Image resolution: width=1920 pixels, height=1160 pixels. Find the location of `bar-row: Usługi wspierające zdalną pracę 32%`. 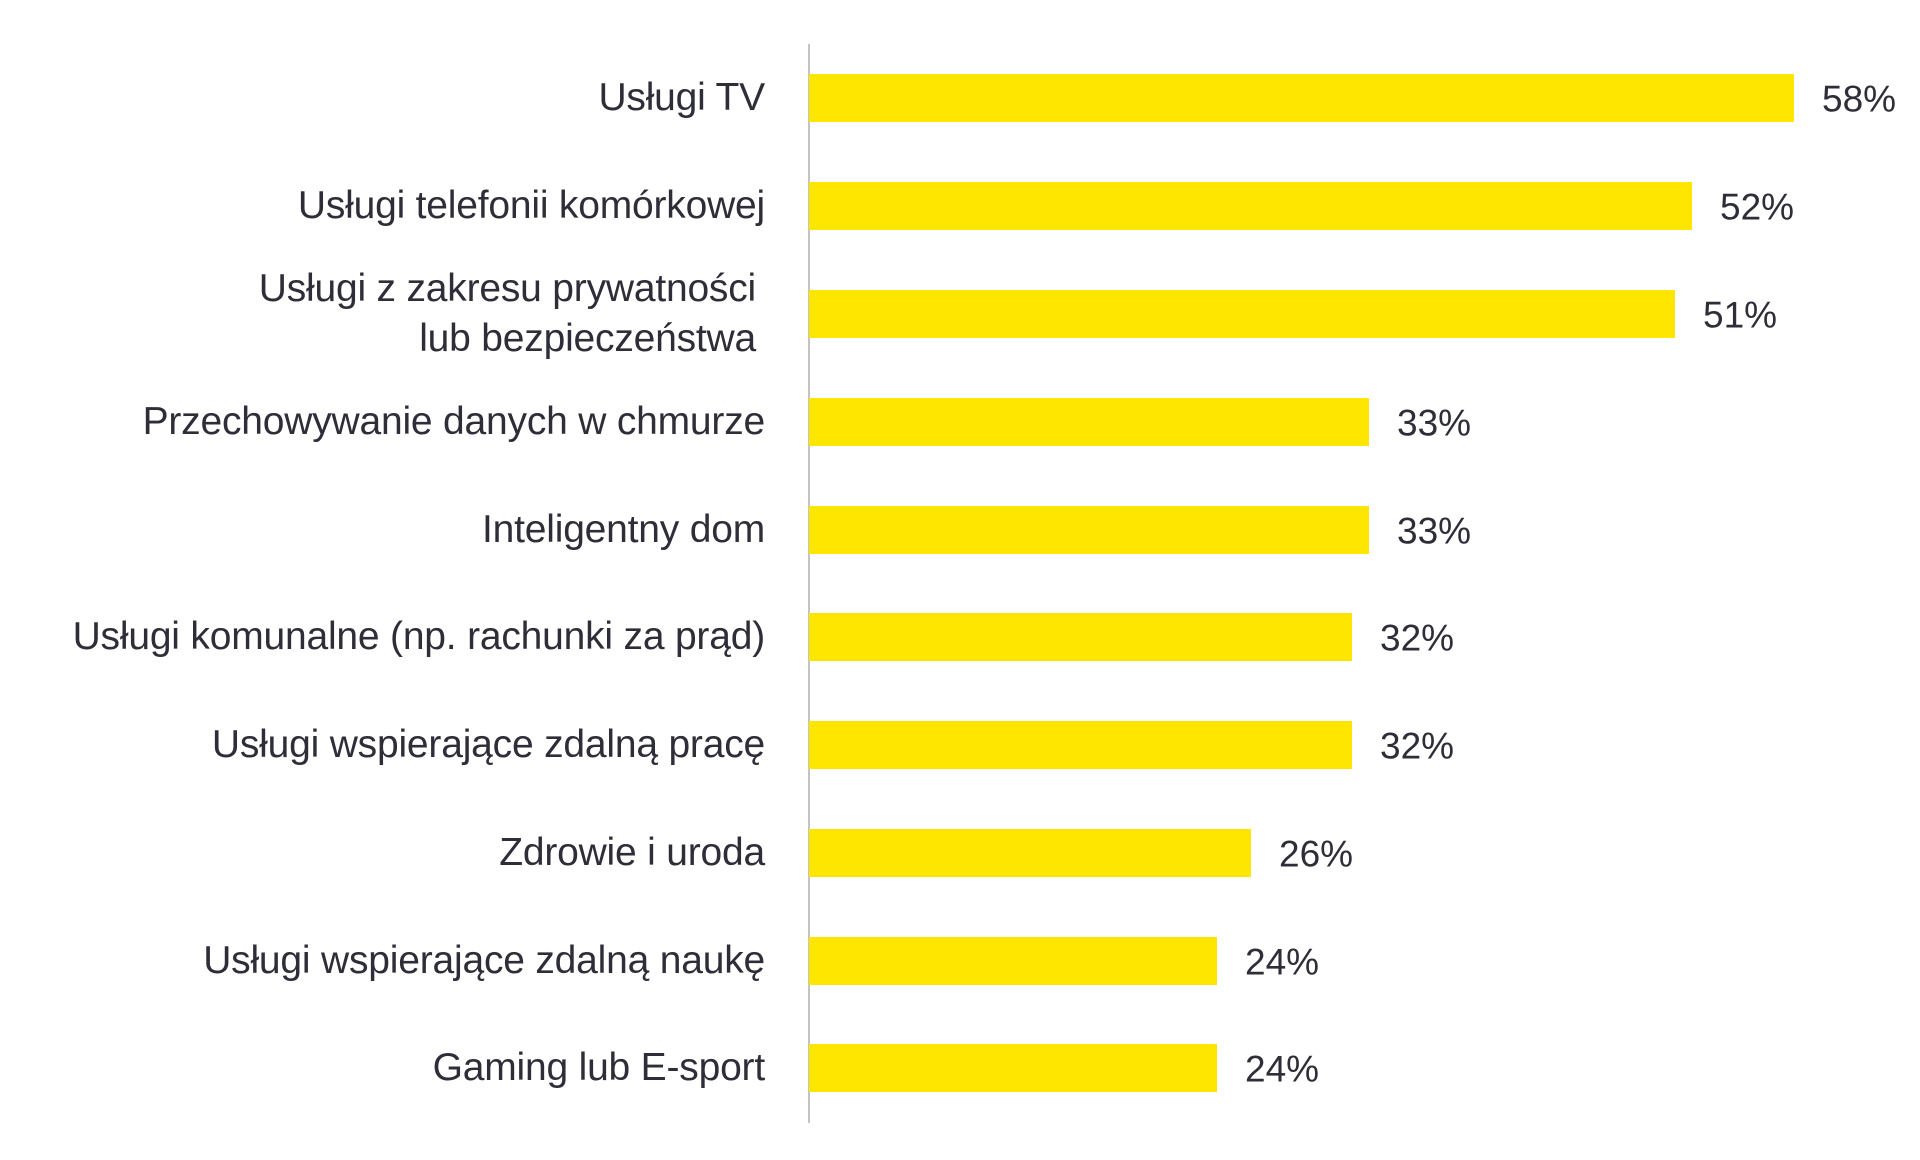

bar-row: Usługi wspierające zdalną pracę 32% is located at coordinates (960, 745).